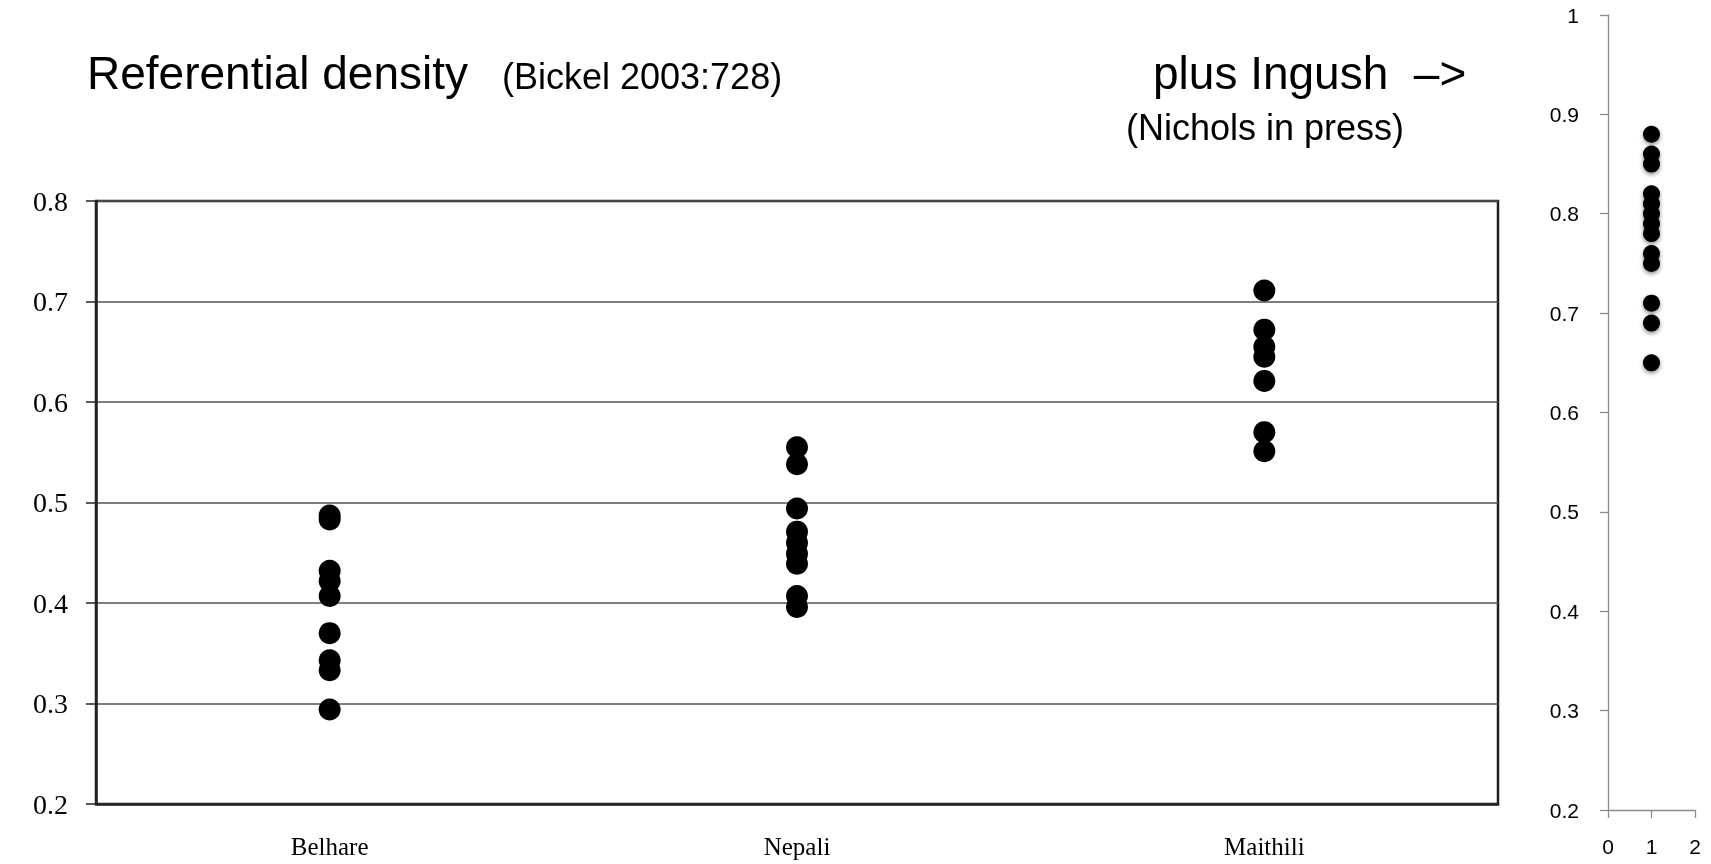 The height and width of the screenshot is (864, 1711). Describe the element at coordinates (1608, 846) in the screenshot. I see `x-tick-label: 0` at that location.